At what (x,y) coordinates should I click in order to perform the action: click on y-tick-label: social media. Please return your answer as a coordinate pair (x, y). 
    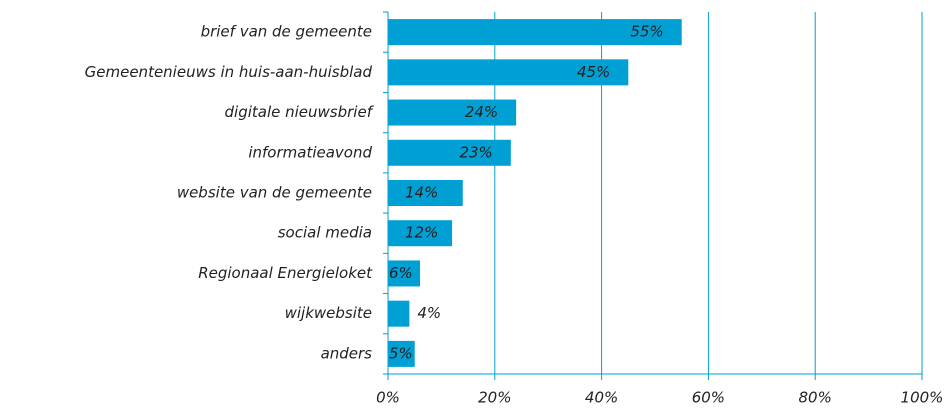
    Looking at the image, I should click on (325, 233).